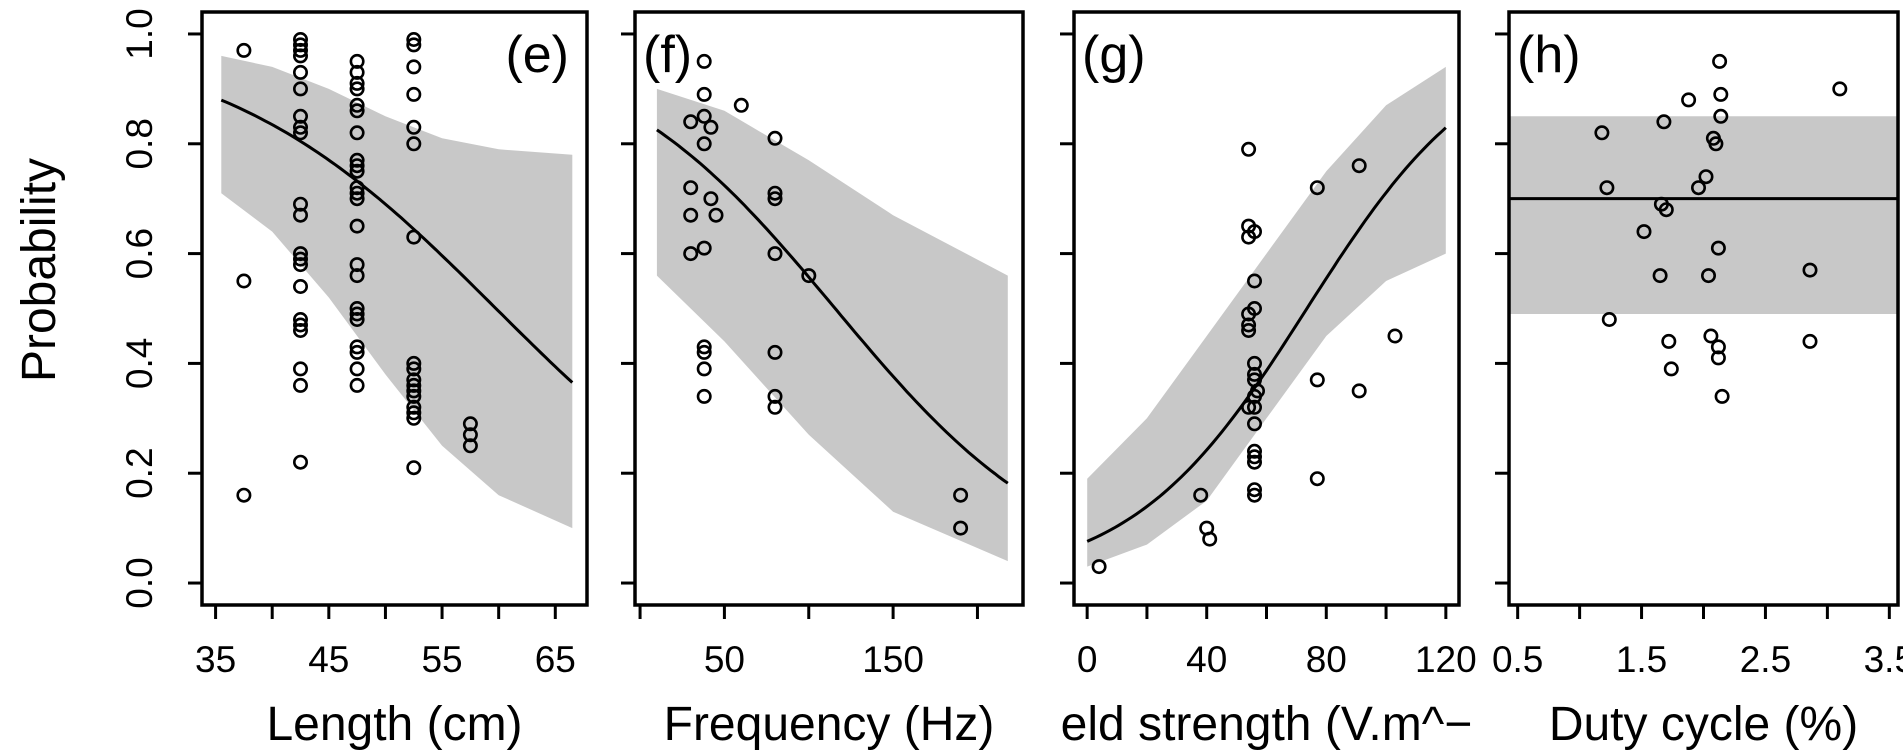 The width and height of the screenshot is (1903, 755). Describe the element at coordinates (139, 472) in the screenshot. I see `y-tick-label: 0.2` at that location.